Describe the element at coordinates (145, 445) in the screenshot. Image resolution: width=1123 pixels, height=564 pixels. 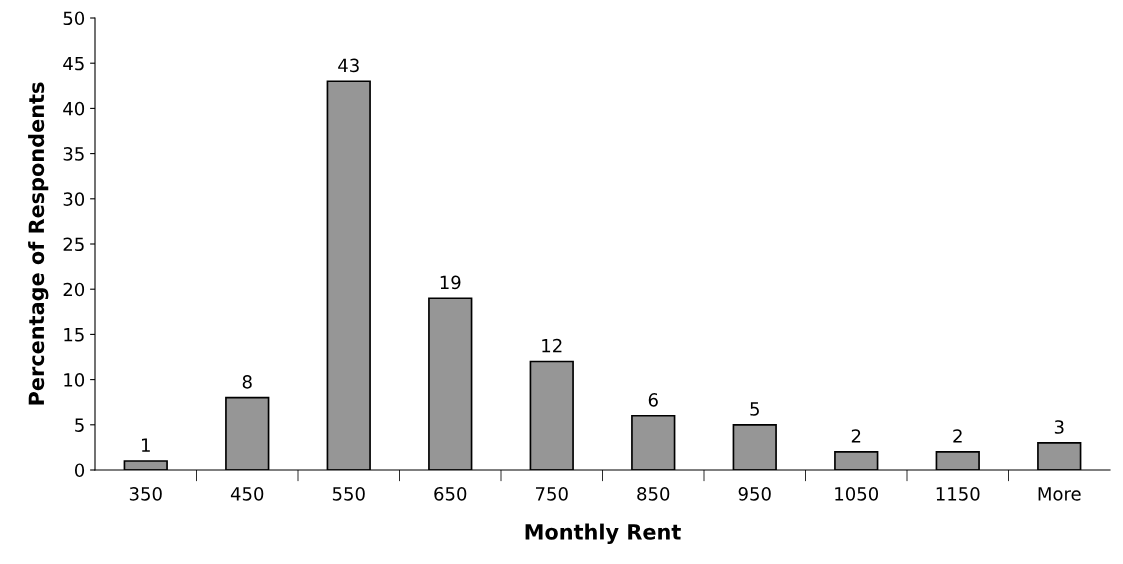
I see `data-label: 1` at that location.